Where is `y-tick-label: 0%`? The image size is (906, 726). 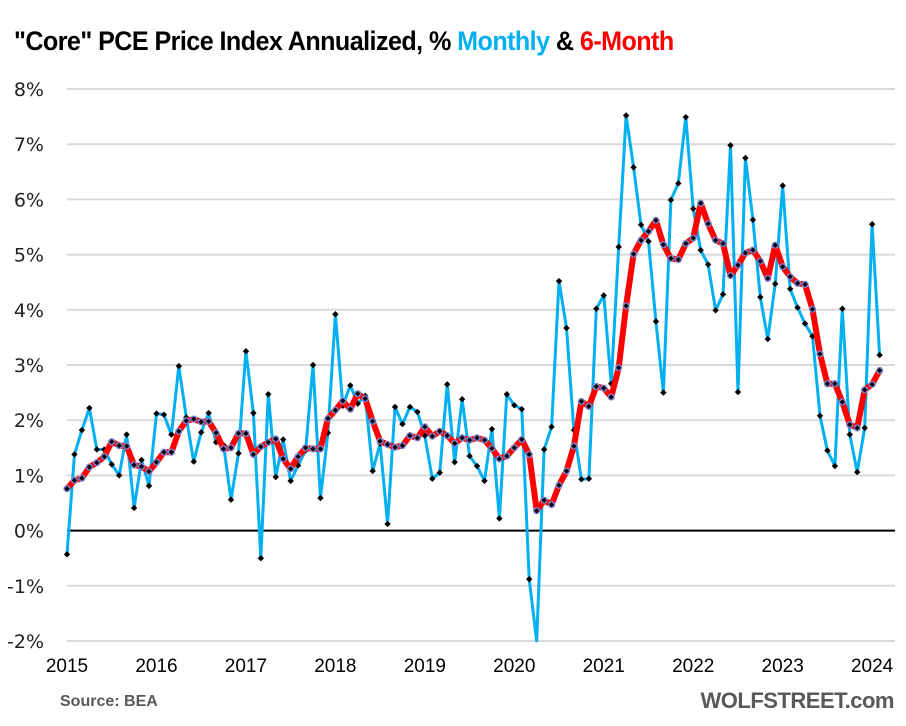 y-tick-label: 0% is located at coordinates (29, 532).